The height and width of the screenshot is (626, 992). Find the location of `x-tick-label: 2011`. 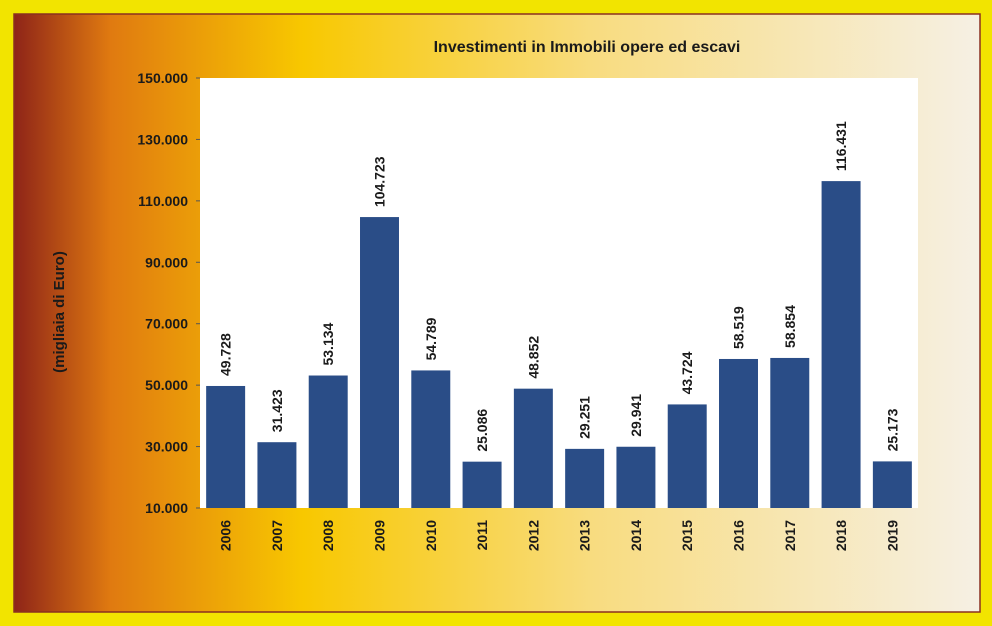

x-tick-label: 2011 is located at coordinates (482, 535).